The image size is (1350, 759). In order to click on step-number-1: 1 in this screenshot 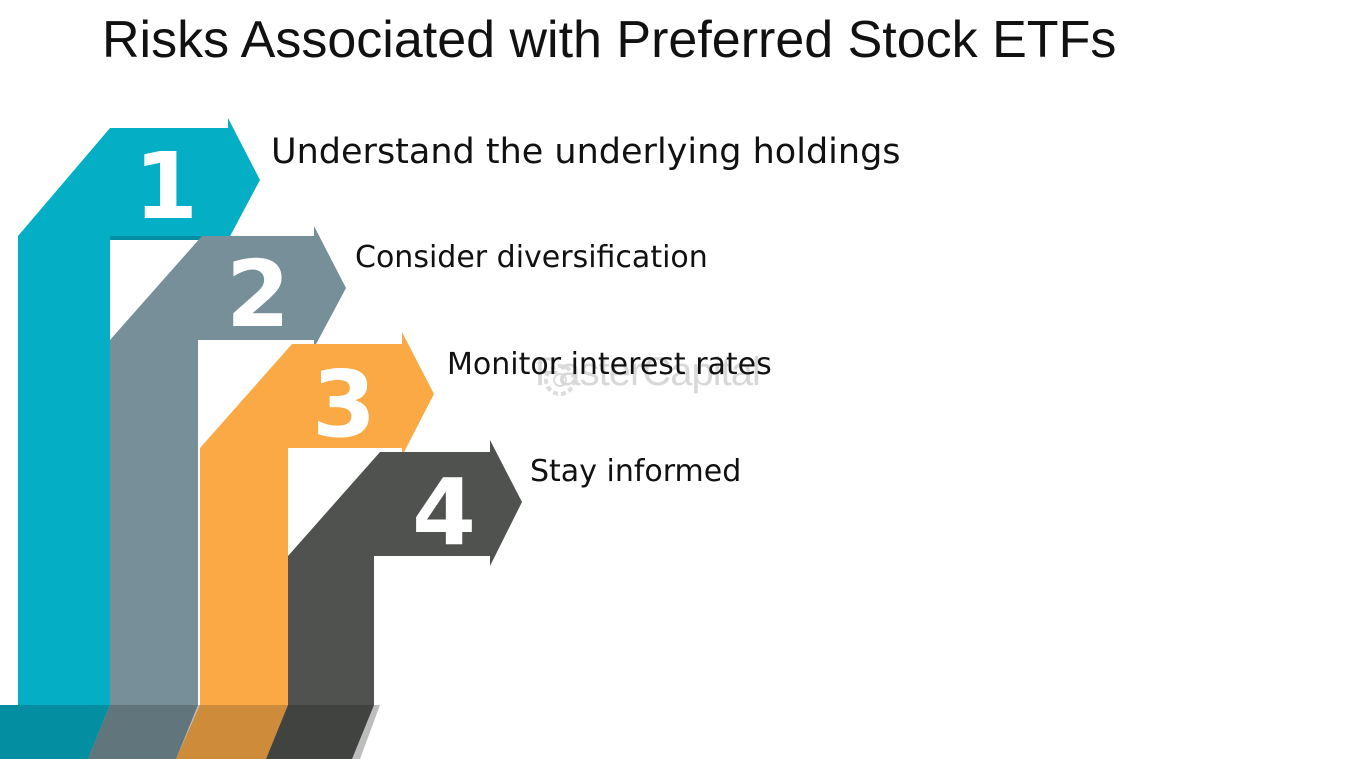, I will do `click(166, 186)`.